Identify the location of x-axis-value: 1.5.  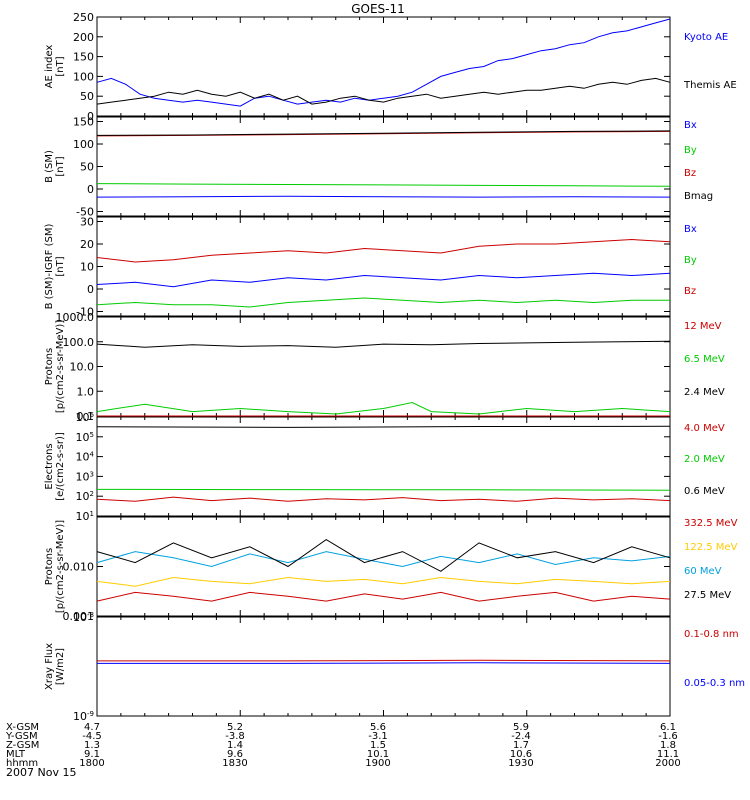
(378, 745).